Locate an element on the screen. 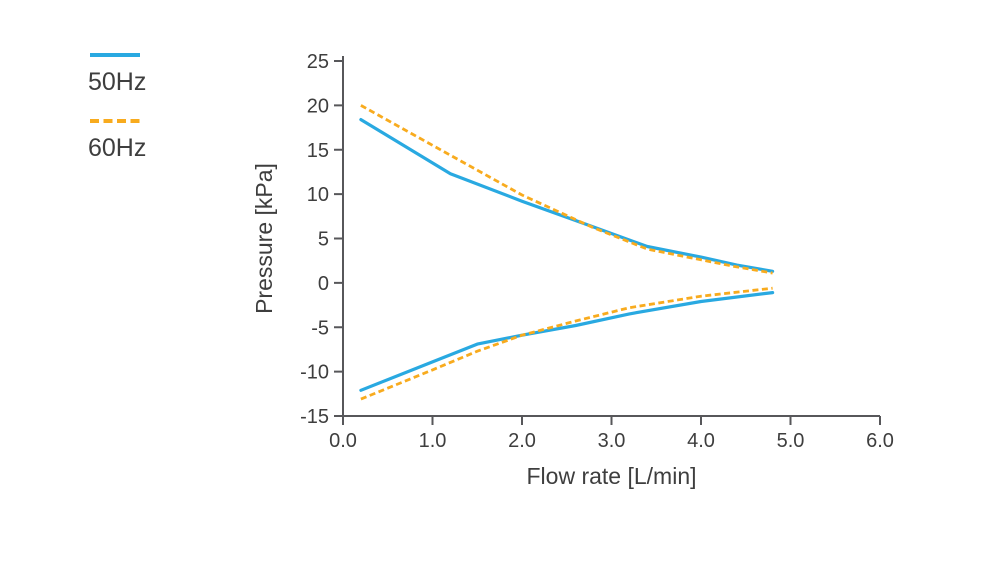  x-axis-title: Flow rate [L/min] is located at coordinates (612, 476).